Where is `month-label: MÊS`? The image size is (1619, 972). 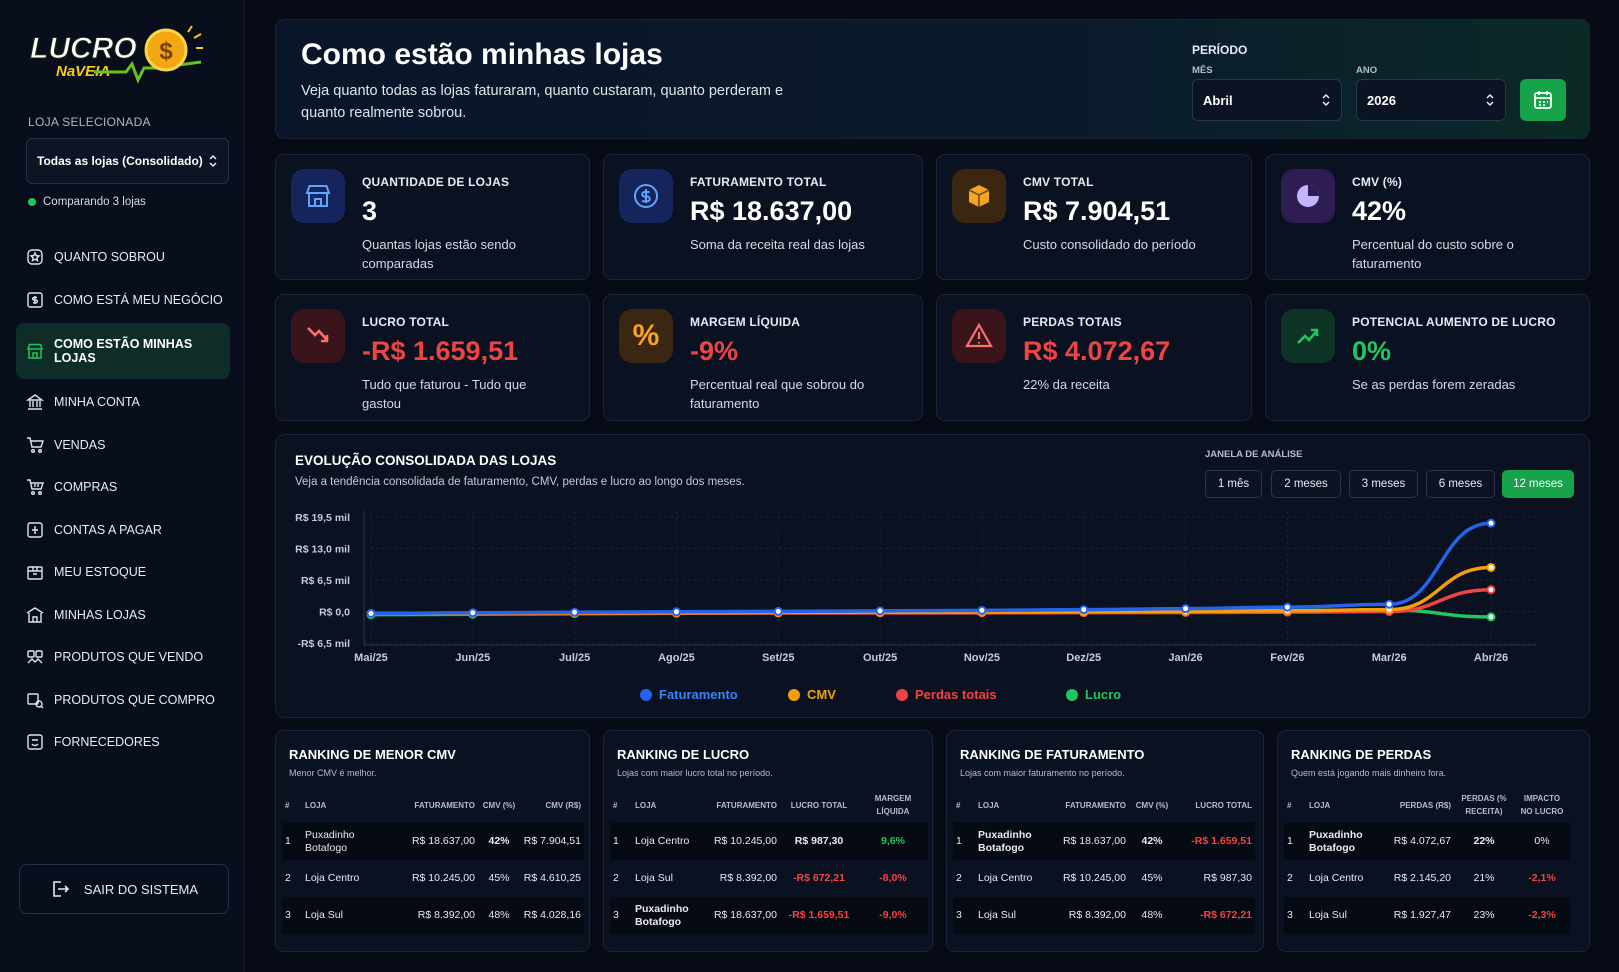
month-label: MÊS is located at coordinates (1202, 70).